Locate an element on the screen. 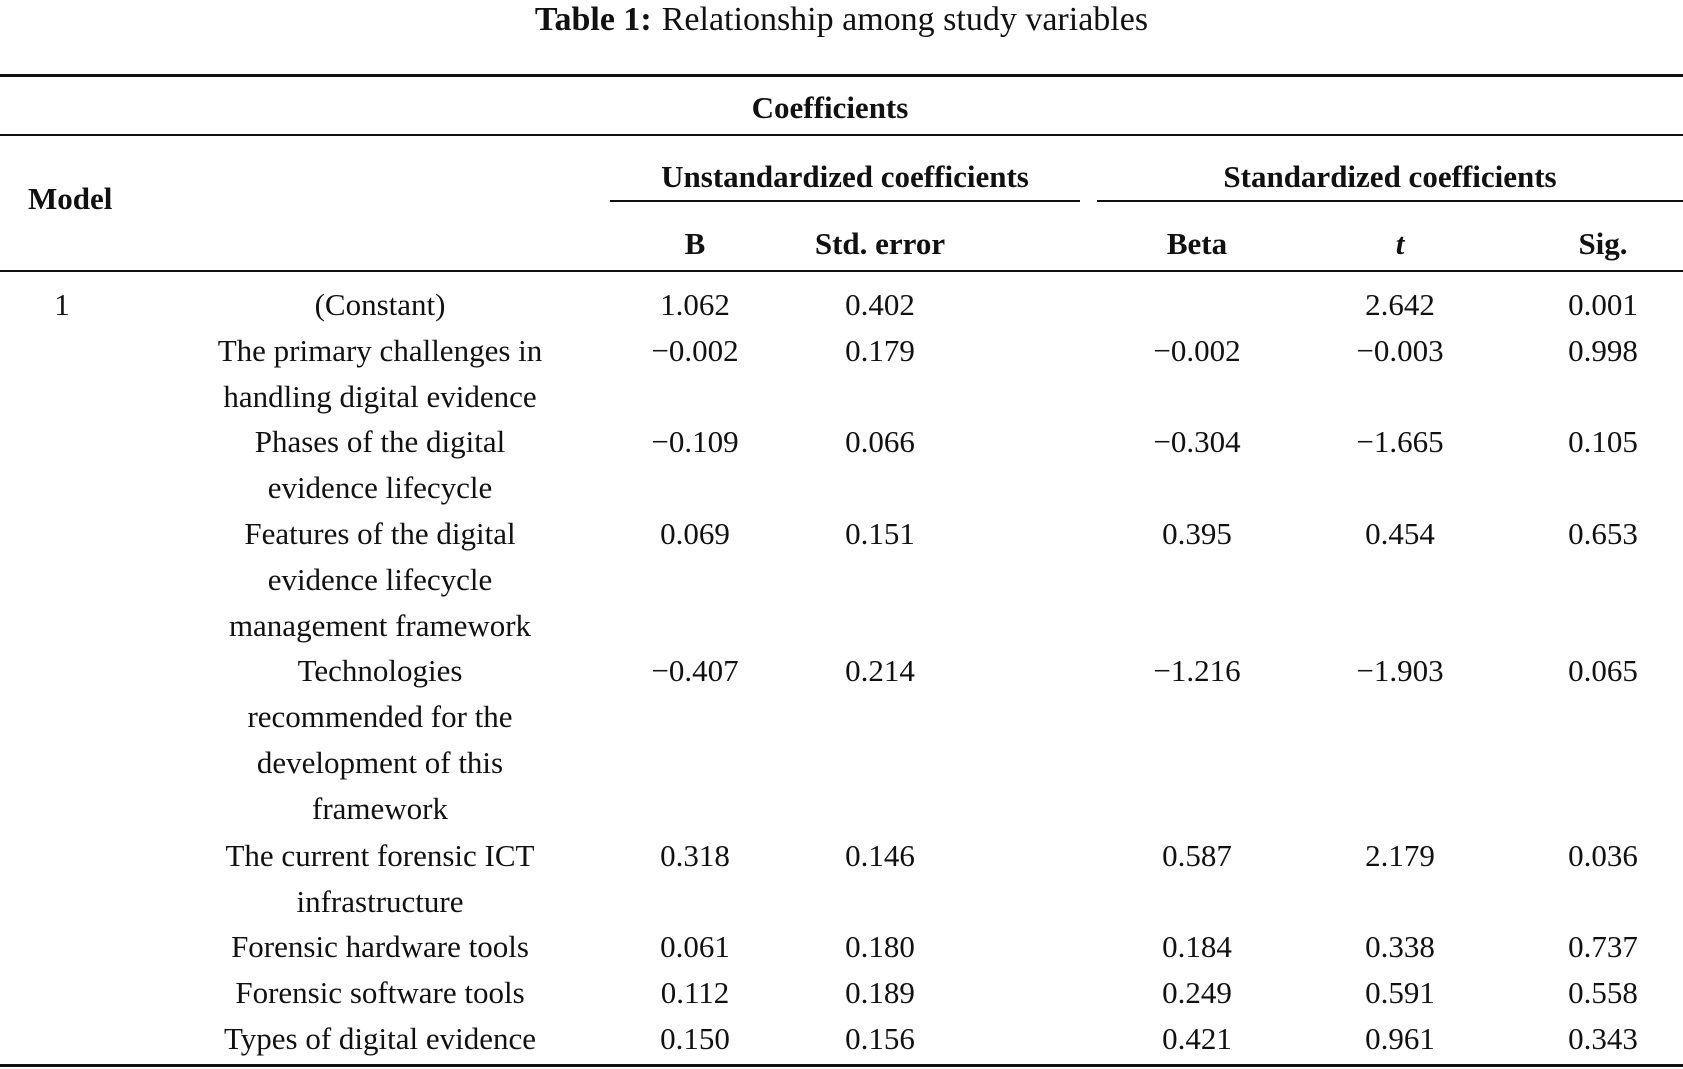 The height and width of the screenshot is (1069, 1683). row-9-std-error: 0.156 is located at coordinates (880, 1038).